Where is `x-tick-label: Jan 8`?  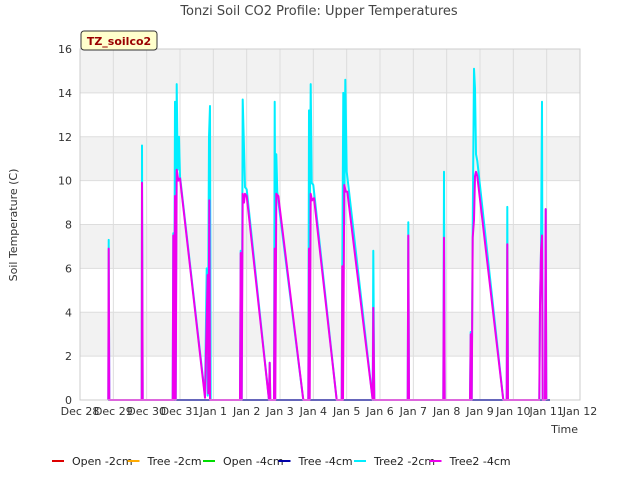
x-tick-label: Jan 8 is located at coordinates (446, 411).